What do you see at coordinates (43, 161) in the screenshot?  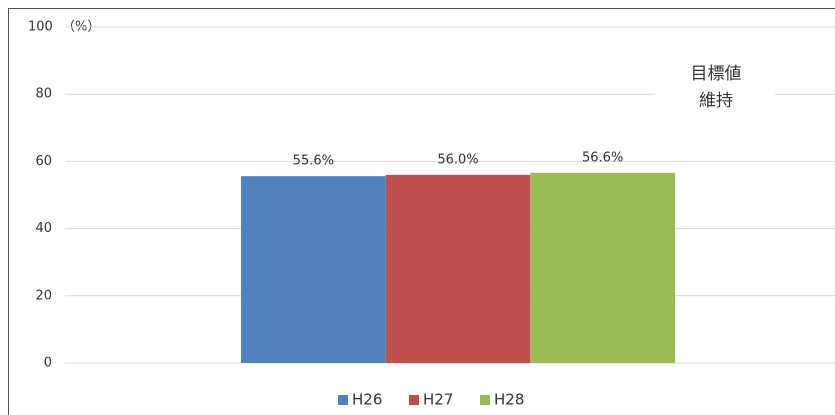 I see `y-tick-label: 60` at bounding box center [43, 161].